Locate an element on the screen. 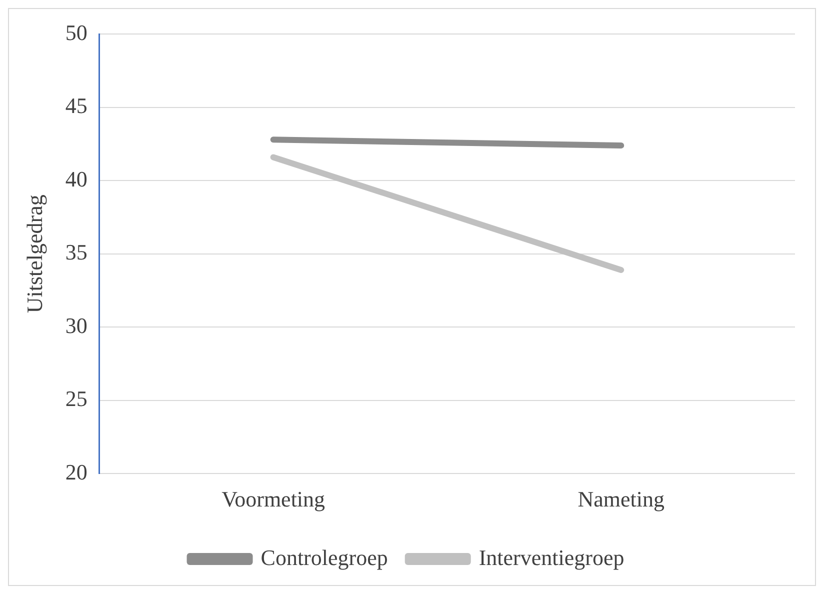  y-tick-label: 35 is located at coordinates (76, 252).